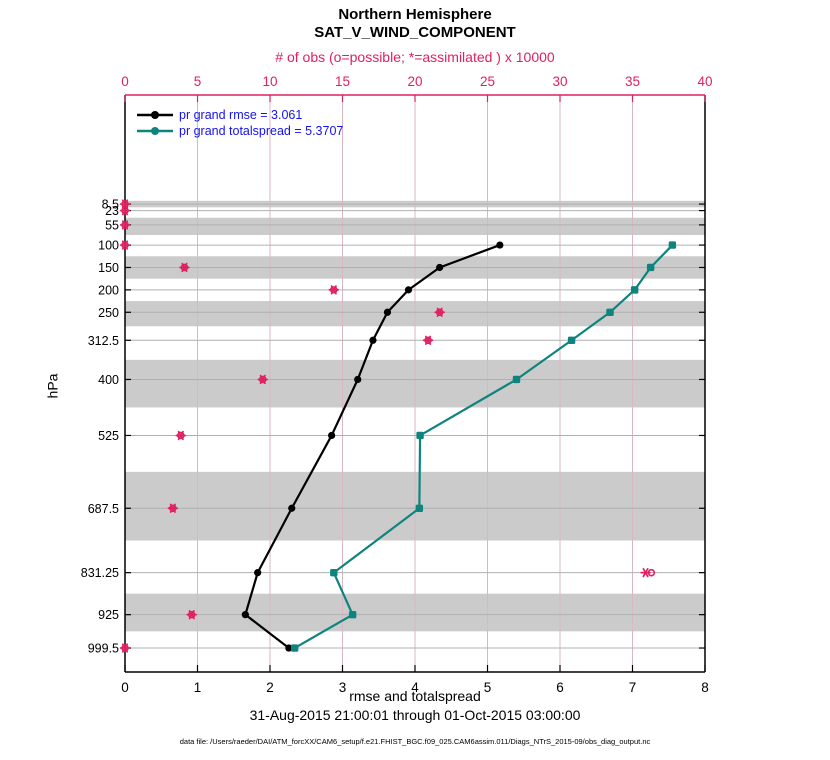 This screenshot has width=830, height=760. I want to click on svg-text: 25, so click(487, 81).